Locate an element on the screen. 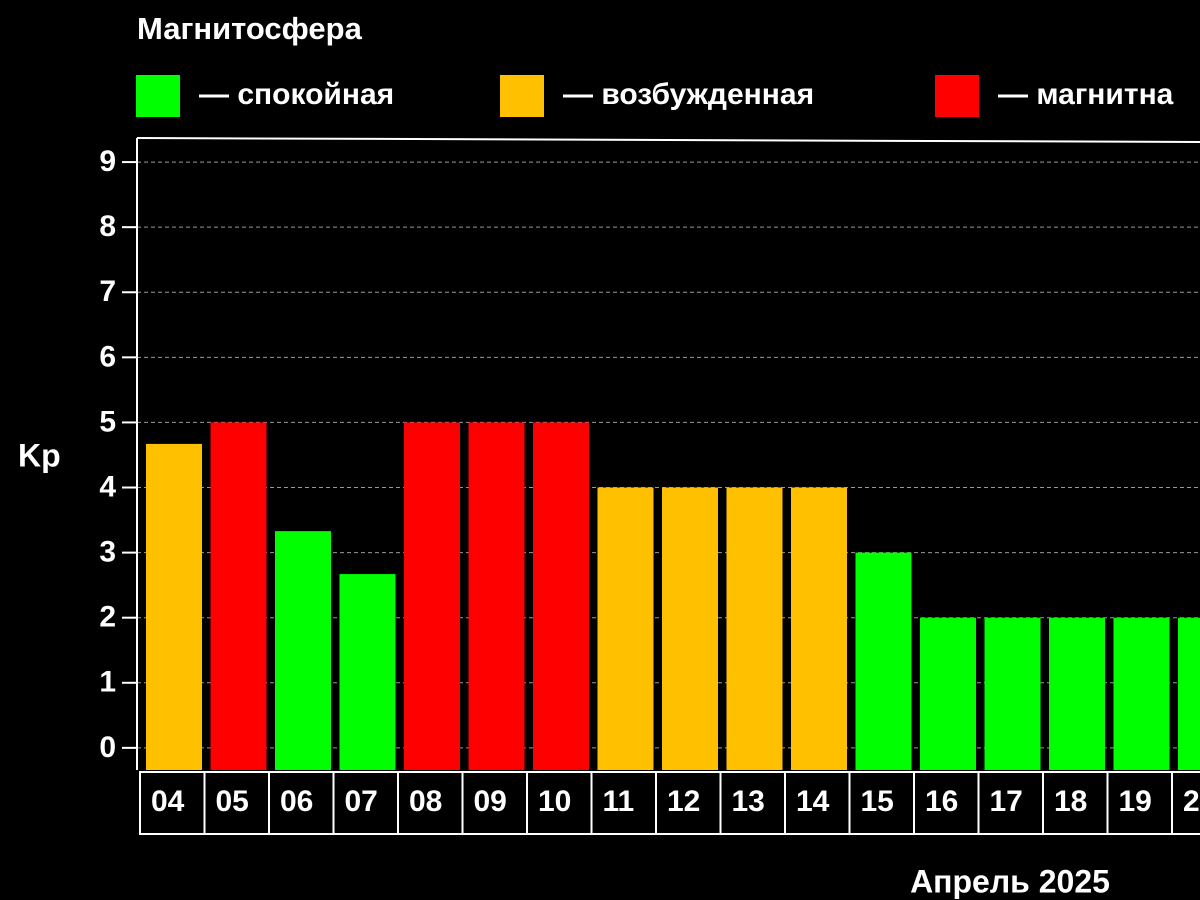 The image size is (1200, 900). x-tick-label: 04 is located at coordinates (168, 801).